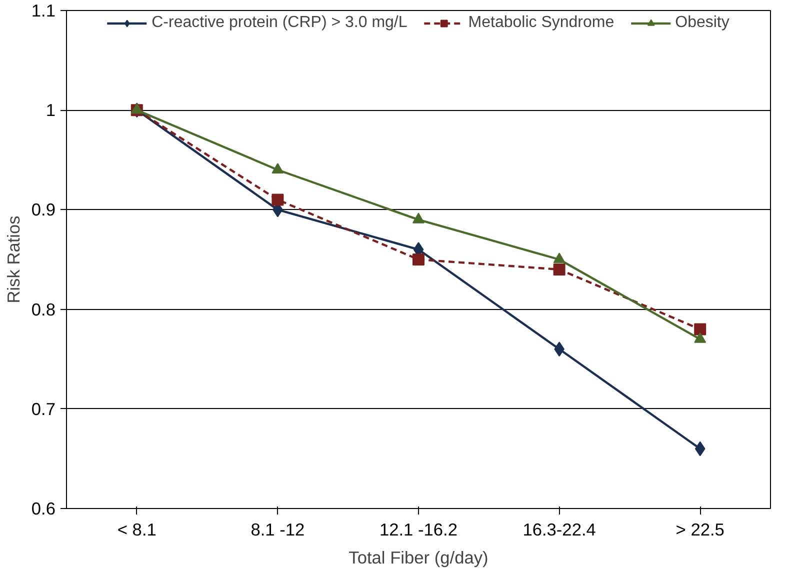 This screenshot has width=796, height=578. Describe the element at coordinates (277, 530) in the screenshot. I see `x-tick-label: 8.1 -12` at that location.